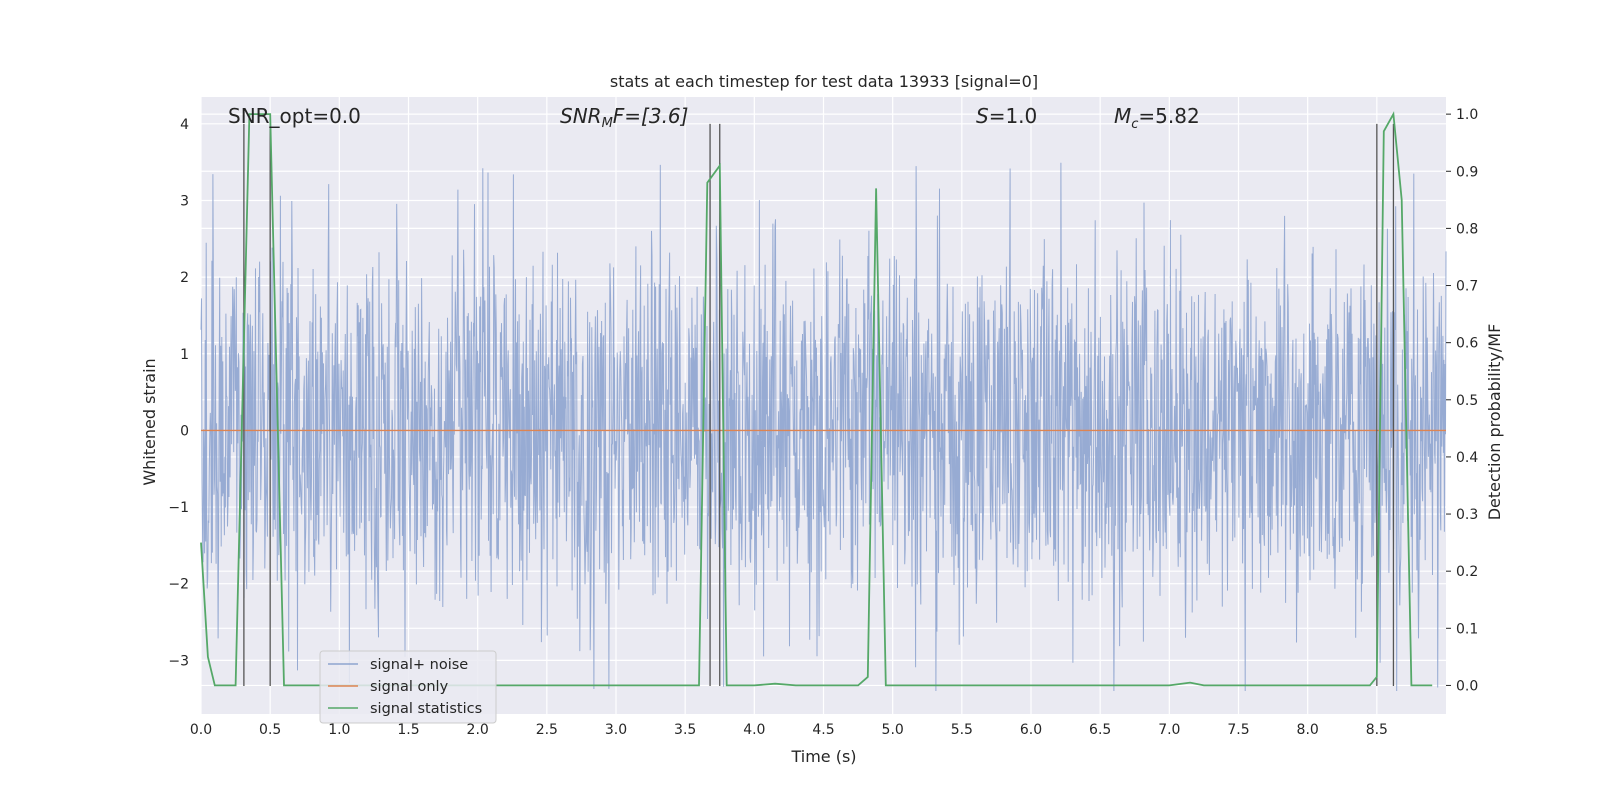 This screenshot has height=800, width=1600. Describe the element at coordinates (823, 730) in the screenshot. I see `x-tick-label: 4.5` at that location.